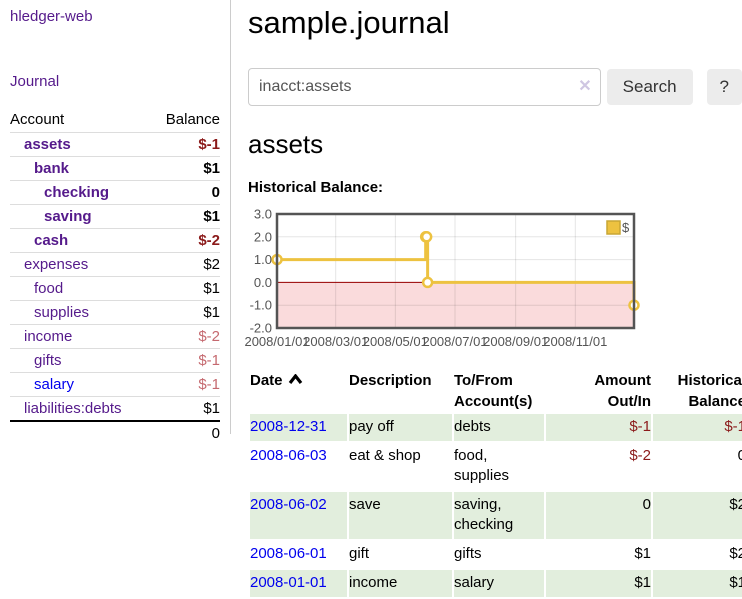 The image size is (742, 599). What do you see at coordinates (454, 341) in the screenshot?
I see `x-axis-tick-label: 2008/07/01` at bounding box center [454, 341].